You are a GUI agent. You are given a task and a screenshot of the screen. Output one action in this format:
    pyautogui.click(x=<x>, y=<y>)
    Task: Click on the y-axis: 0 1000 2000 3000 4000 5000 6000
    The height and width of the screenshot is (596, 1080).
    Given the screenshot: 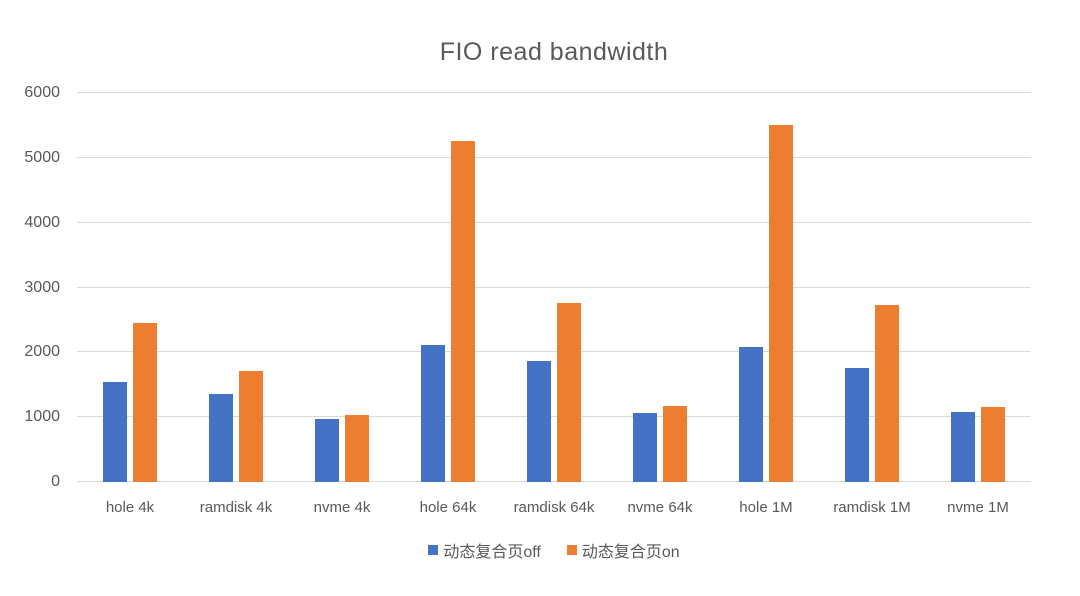 What is the action you would take?
    pyautogui.click(x=30, y=287)
    